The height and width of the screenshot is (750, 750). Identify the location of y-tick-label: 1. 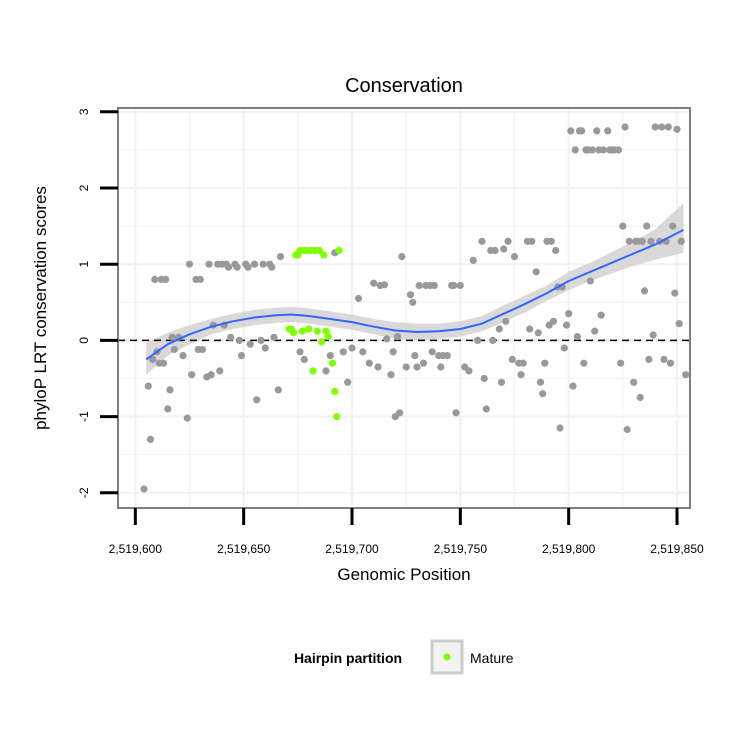
(84, 264).